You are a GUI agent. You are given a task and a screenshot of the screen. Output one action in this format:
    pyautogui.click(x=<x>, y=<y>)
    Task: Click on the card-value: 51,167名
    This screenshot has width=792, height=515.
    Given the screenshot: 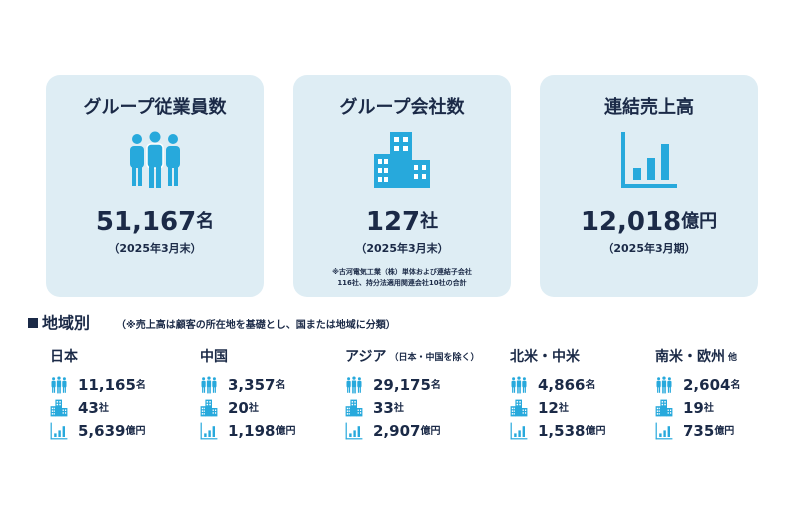 What is the action you would take?
    pyautogui.click(x=155, y=222)
    